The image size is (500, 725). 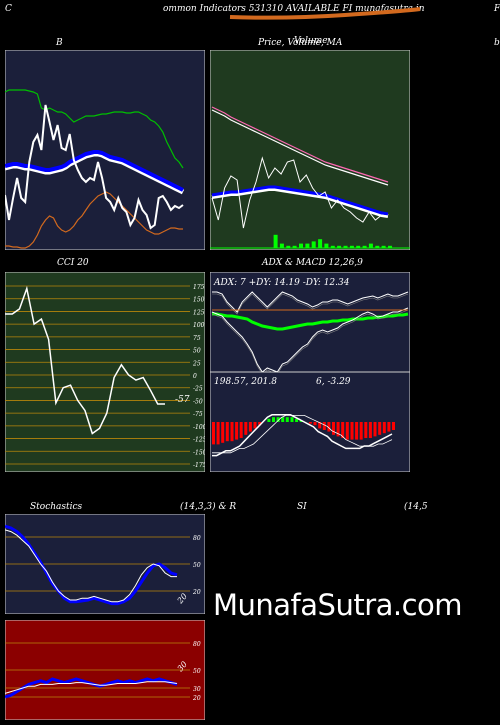 What do you see at coordinates (416, 507) in the screenshot?
I see `rsi-title-right: (14,5` at bounding box center [416, 507].